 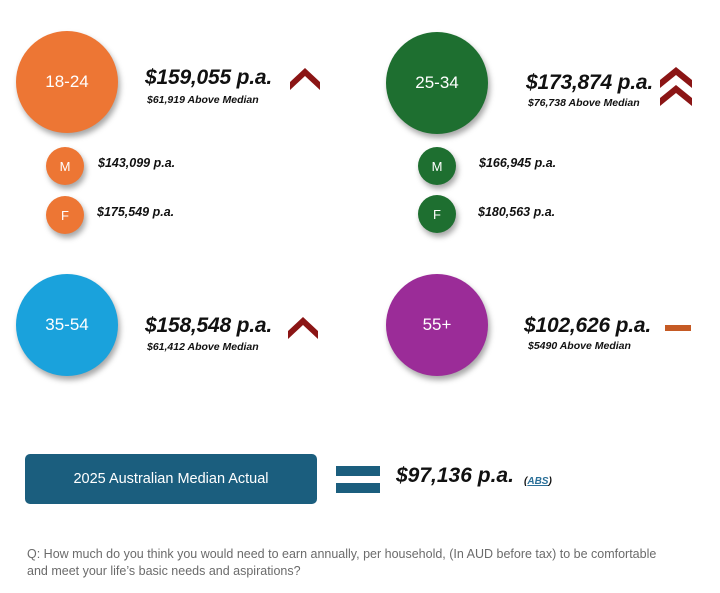 I want to click on female-amount-18-24: $175,549 p.a., so click(x=136, y=212).